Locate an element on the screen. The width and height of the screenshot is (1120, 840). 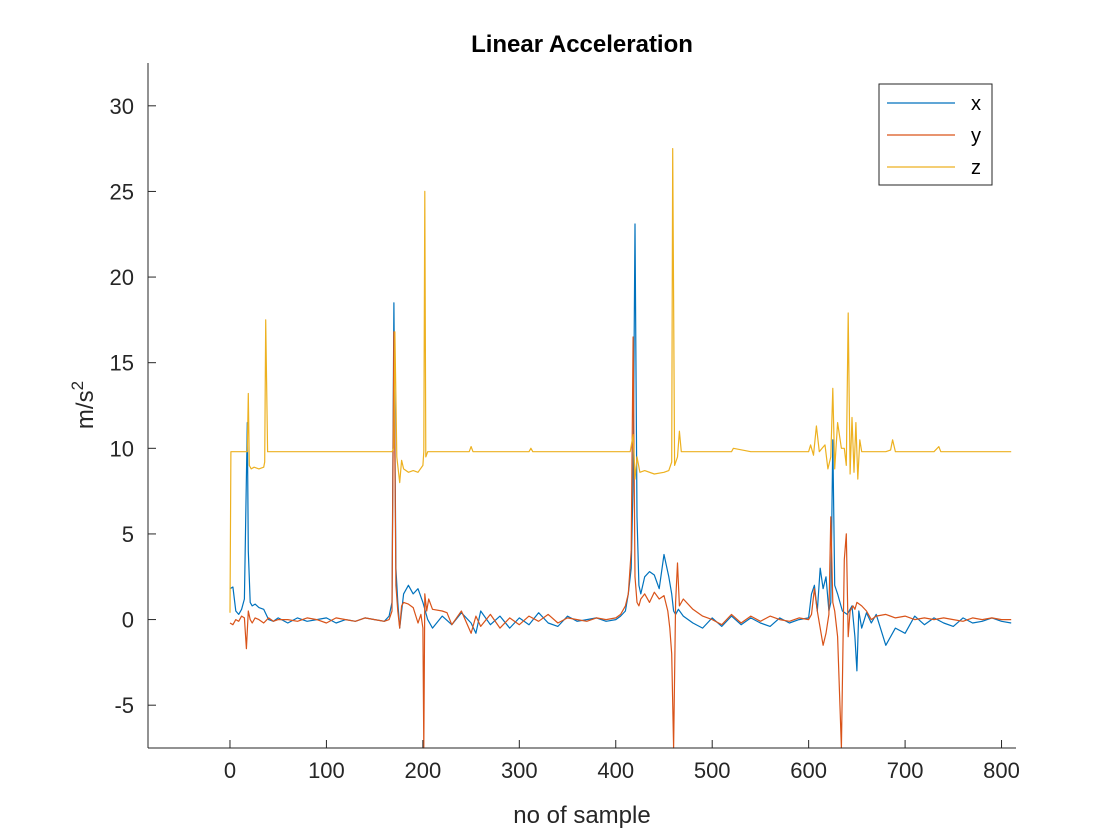
y-axis-ticks: -5 0 5 10 15 20 25 30 is located at coordinates (133, 406).